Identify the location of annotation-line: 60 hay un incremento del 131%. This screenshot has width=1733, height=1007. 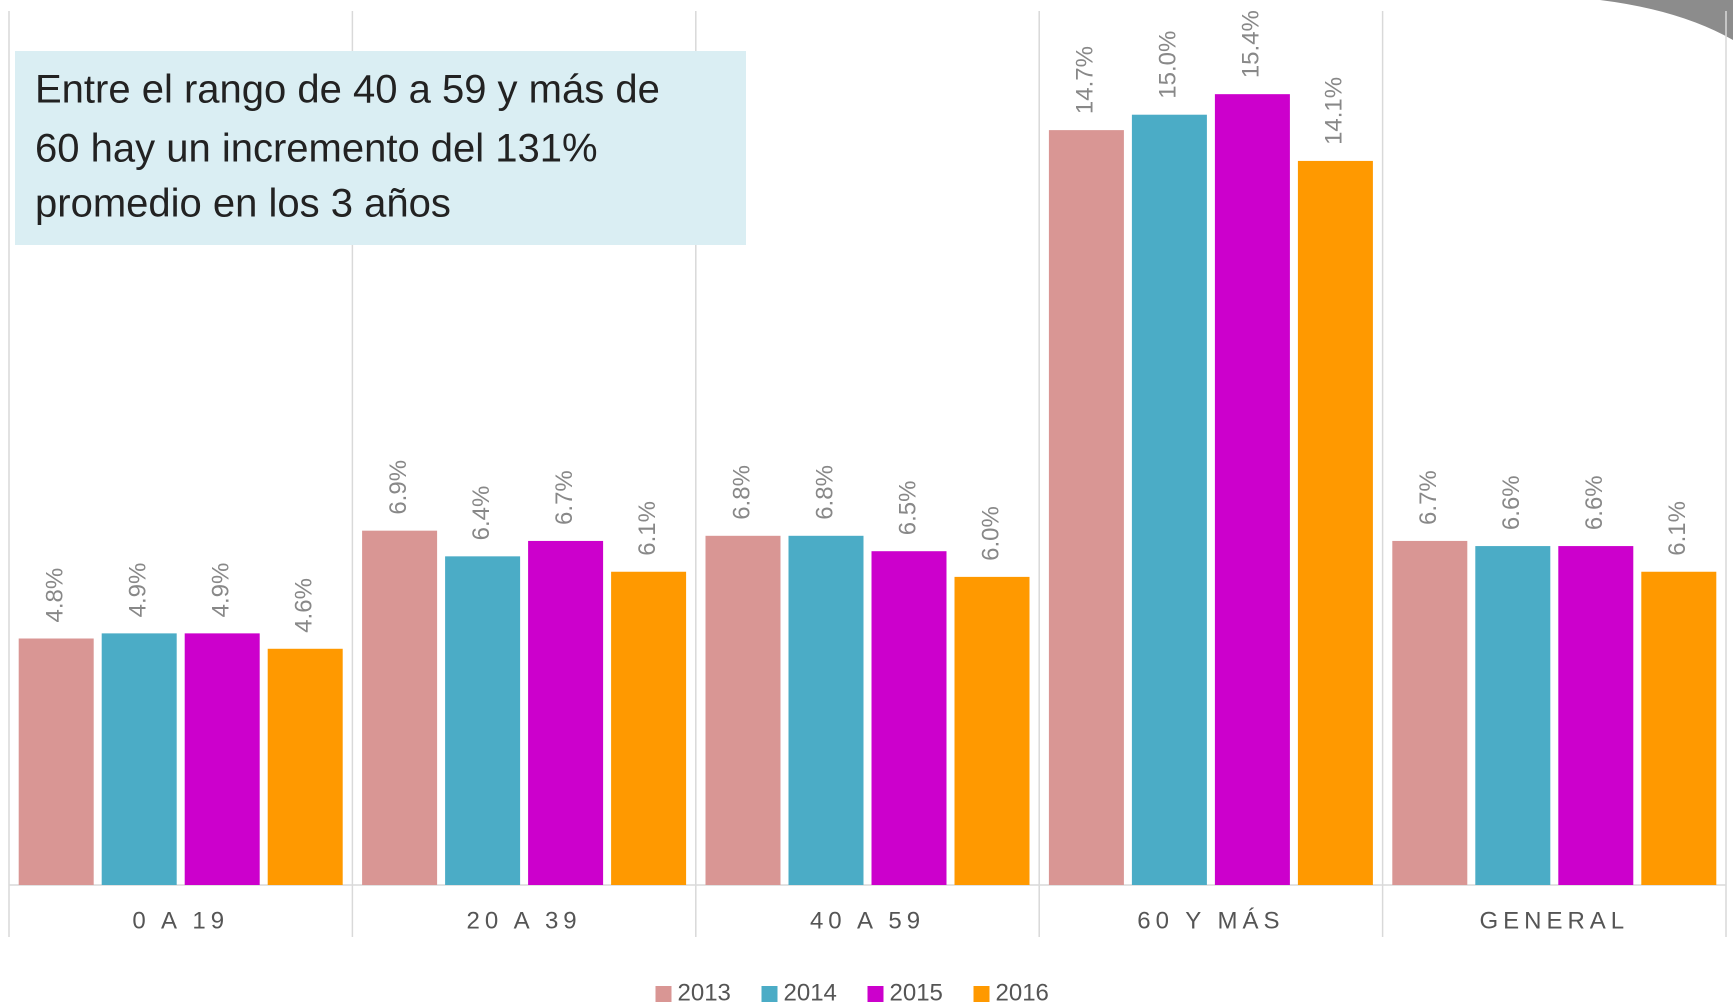
(316, 149).